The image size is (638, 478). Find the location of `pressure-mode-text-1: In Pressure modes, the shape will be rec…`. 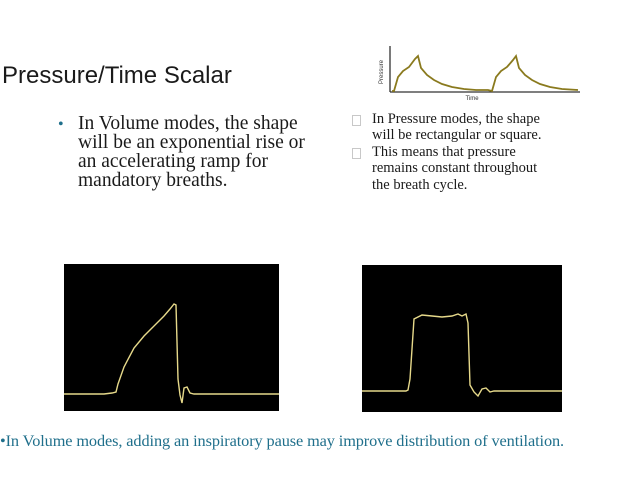

pressure-mode-text-1: In Pressure modes, the shape will be rec… is located at coordinates (457, 127).